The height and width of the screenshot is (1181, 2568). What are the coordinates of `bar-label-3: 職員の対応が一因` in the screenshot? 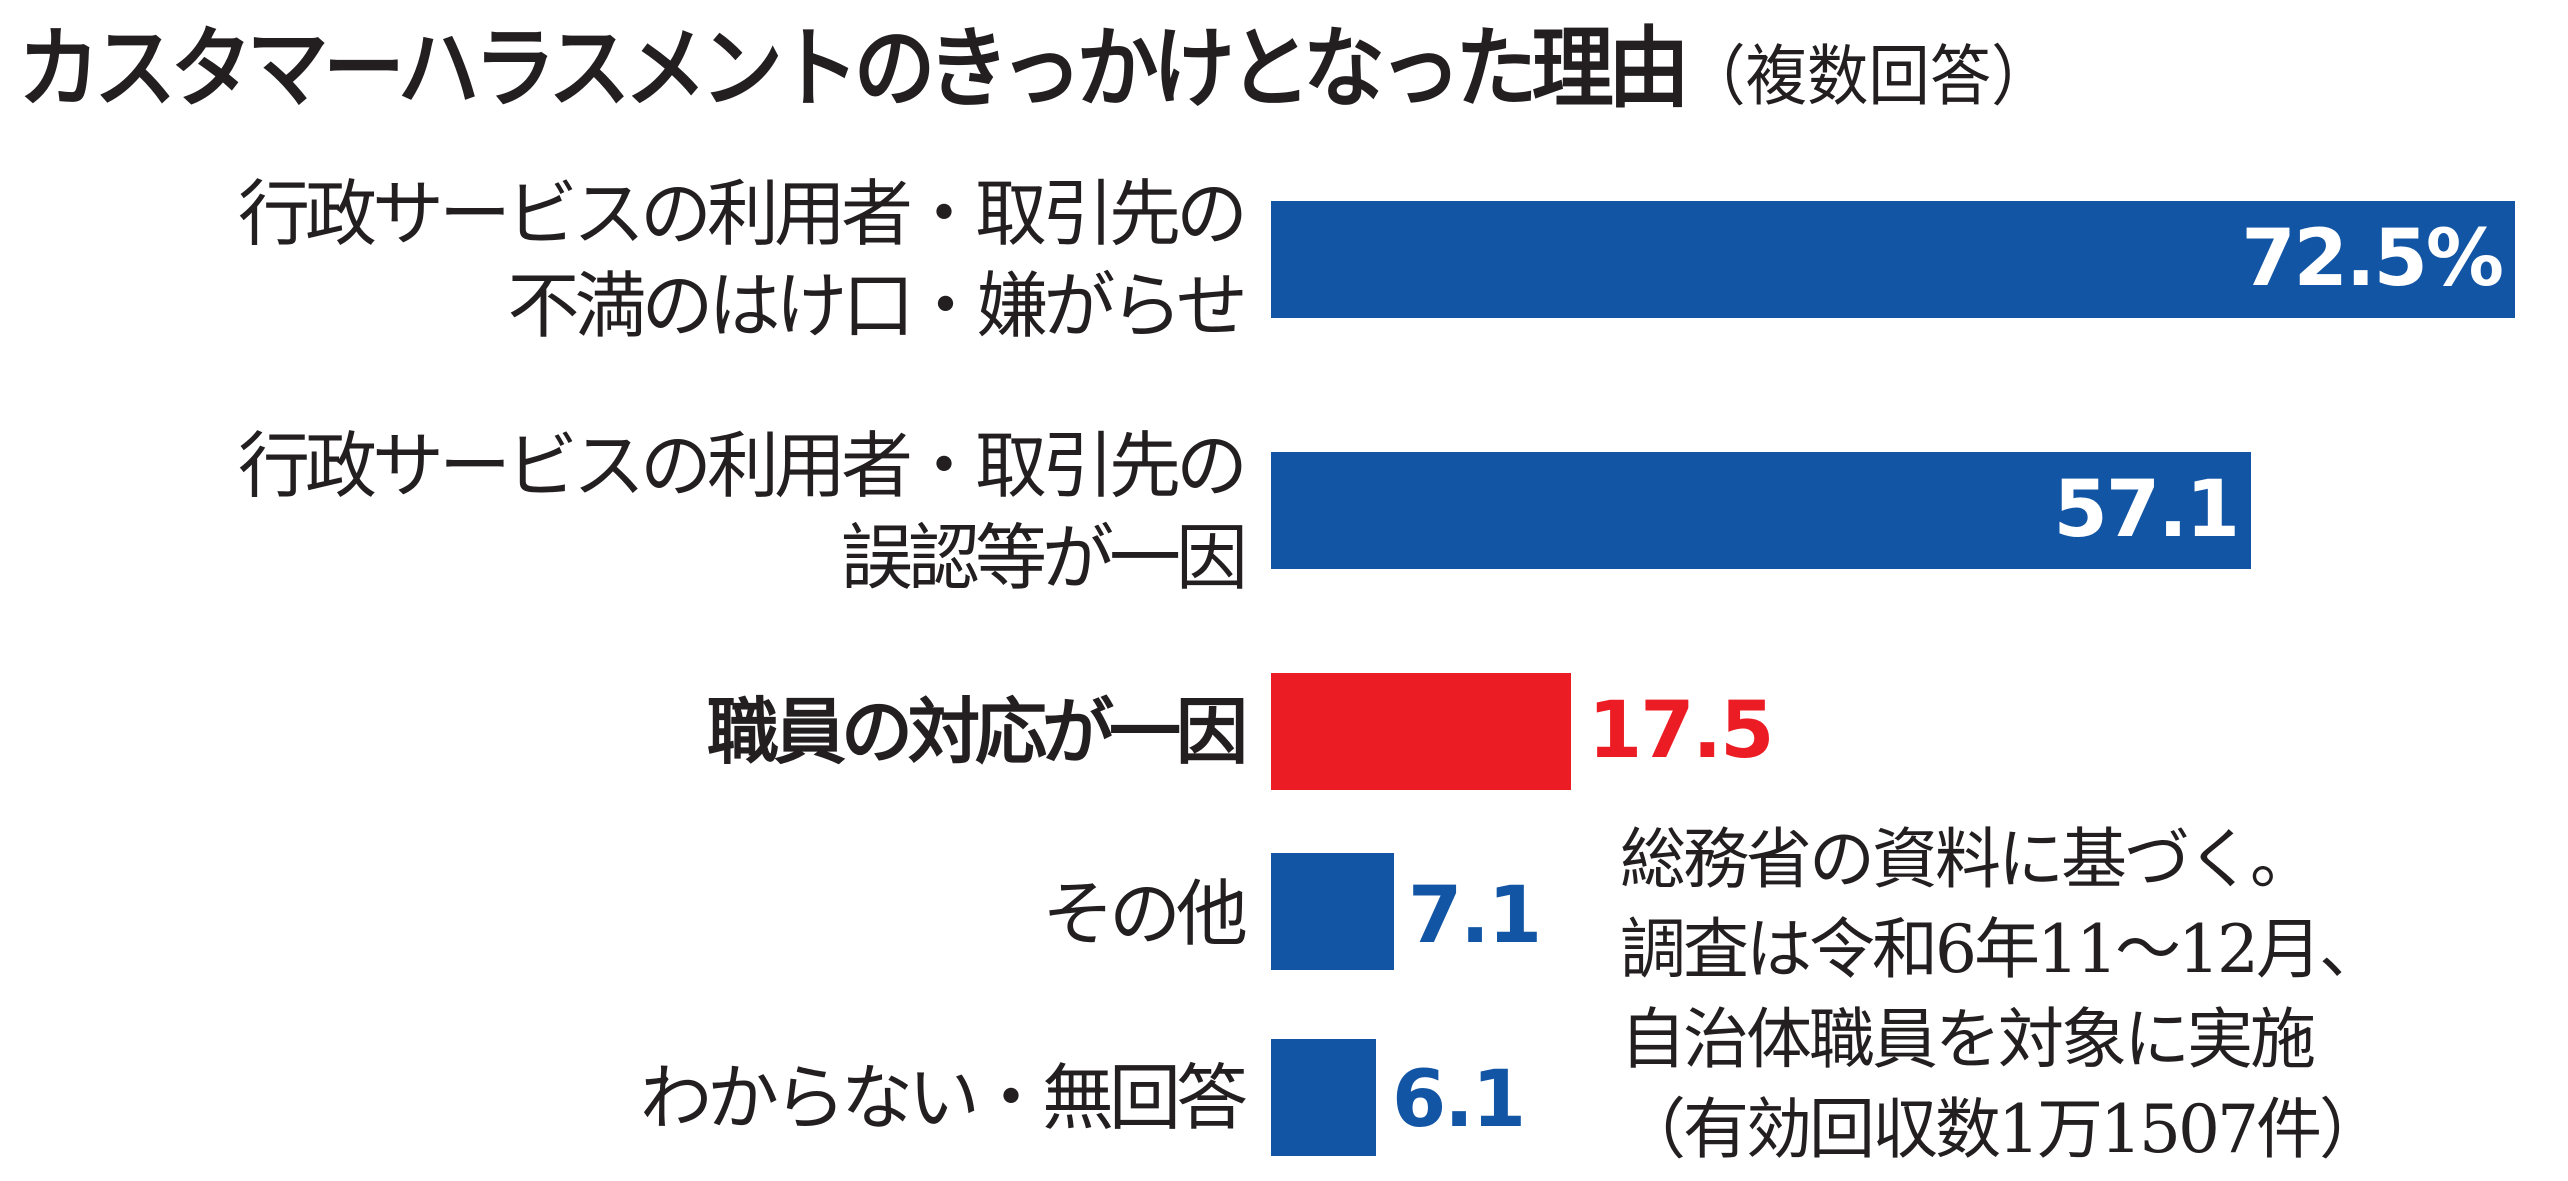 It's located at (977, 732).